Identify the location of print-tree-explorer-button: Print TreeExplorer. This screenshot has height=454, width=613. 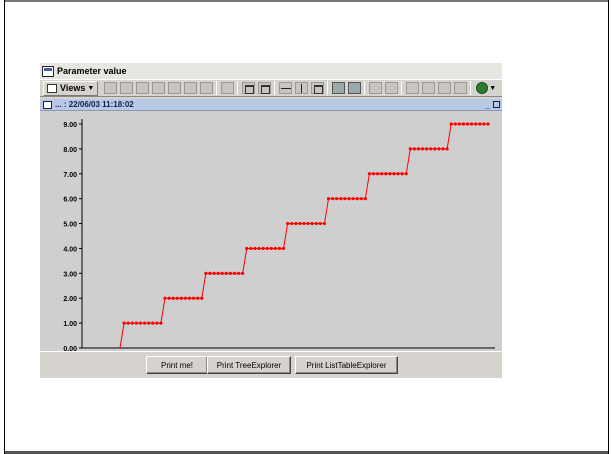
(249, 365).